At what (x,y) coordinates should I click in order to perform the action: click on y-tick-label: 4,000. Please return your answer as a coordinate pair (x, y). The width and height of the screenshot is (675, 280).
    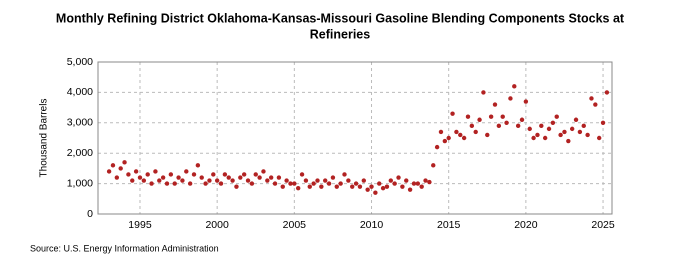
    Looking at the image, I should click on (80, 92).